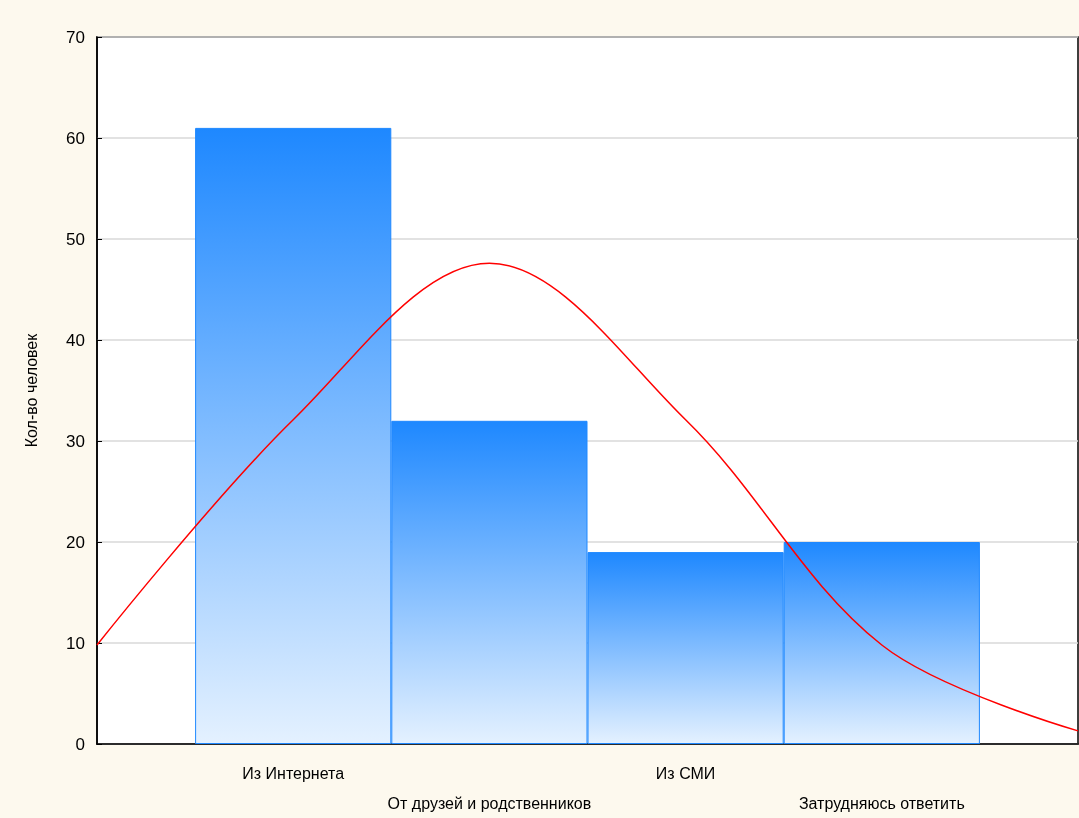  What do you see at coordinates (75, 643) in the screenshot?
I see `y-tick-label: 10` at bounding box center [75, 643].